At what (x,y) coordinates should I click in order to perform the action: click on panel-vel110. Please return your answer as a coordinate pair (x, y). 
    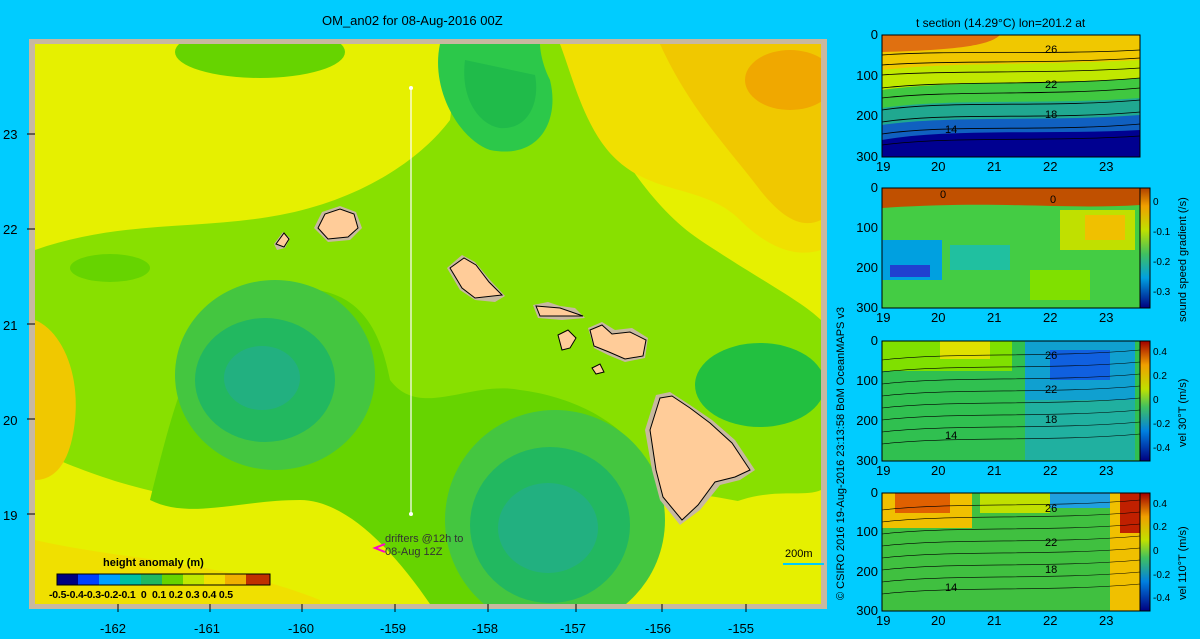
    Looking at the image, I should click on (1016, 552).